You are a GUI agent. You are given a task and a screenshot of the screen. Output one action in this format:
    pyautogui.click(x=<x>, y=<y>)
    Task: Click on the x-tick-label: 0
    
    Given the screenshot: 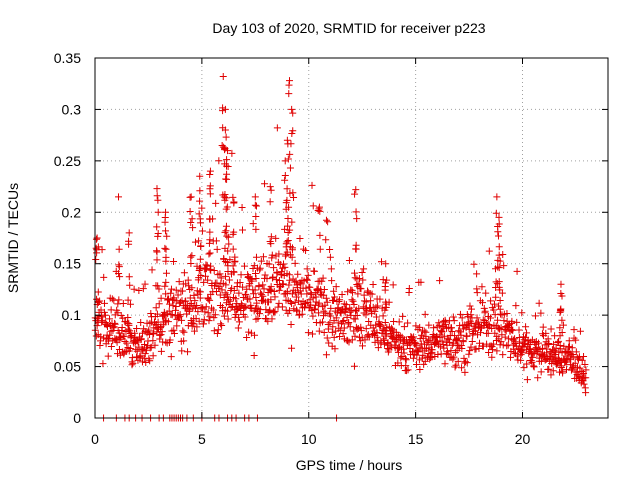 What is the action you would take?
    pyautogui.click(x=95, y=439)
    